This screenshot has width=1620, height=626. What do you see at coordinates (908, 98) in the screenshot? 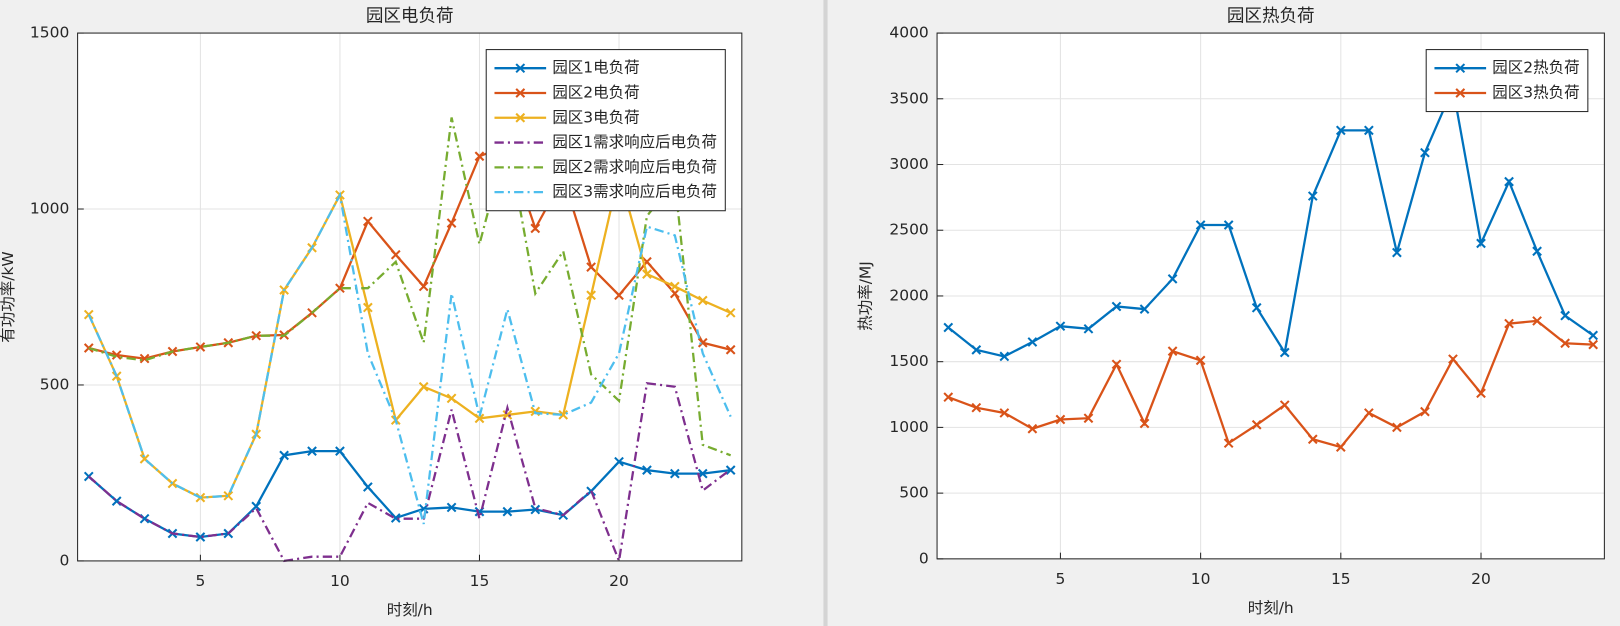
I see `y-tick-label: 3500` at bounding box center [908, 98].